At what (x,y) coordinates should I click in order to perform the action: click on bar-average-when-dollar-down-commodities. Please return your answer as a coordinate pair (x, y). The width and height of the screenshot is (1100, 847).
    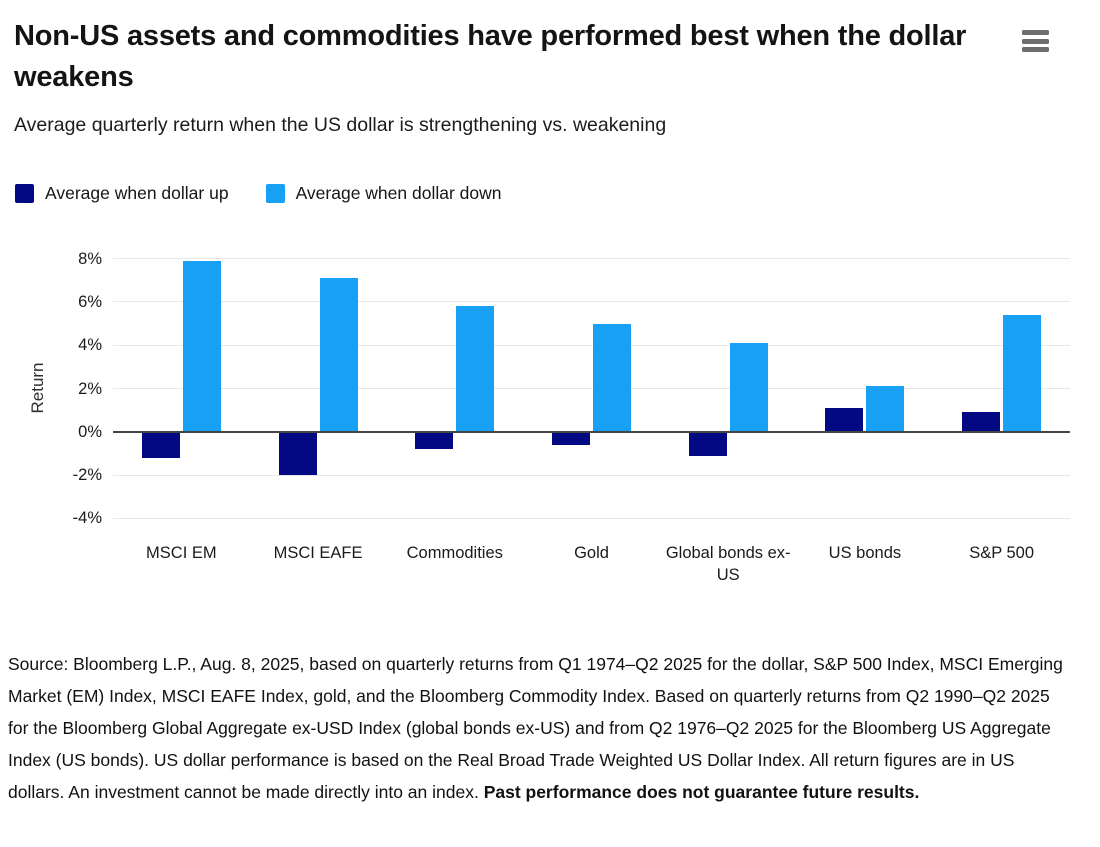
    Looking at the image, I should click on (475, 369).